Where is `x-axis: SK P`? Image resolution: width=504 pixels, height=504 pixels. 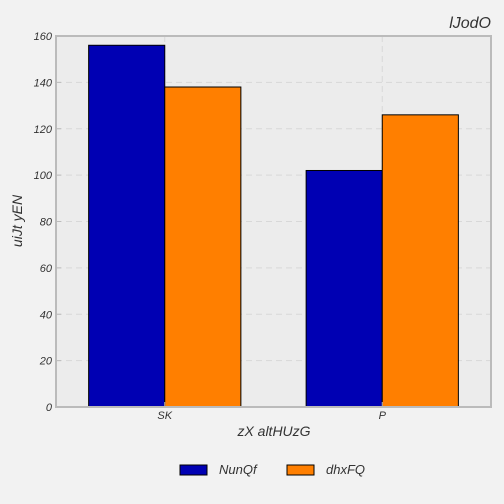 x-axis: SK P is located at coordinates (272, 412).